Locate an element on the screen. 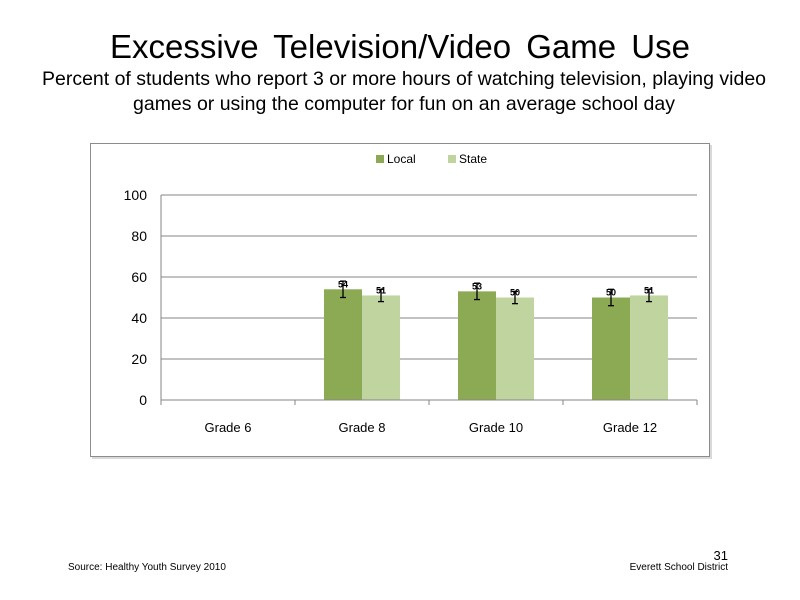 The height and width of the screenshot is (600, 800). legend-label-local: Local is located at coordinates (401, 159).